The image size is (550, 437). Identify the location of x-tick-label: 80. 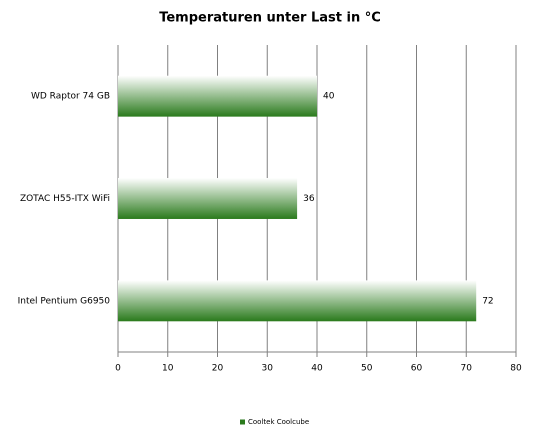
(516, 369).